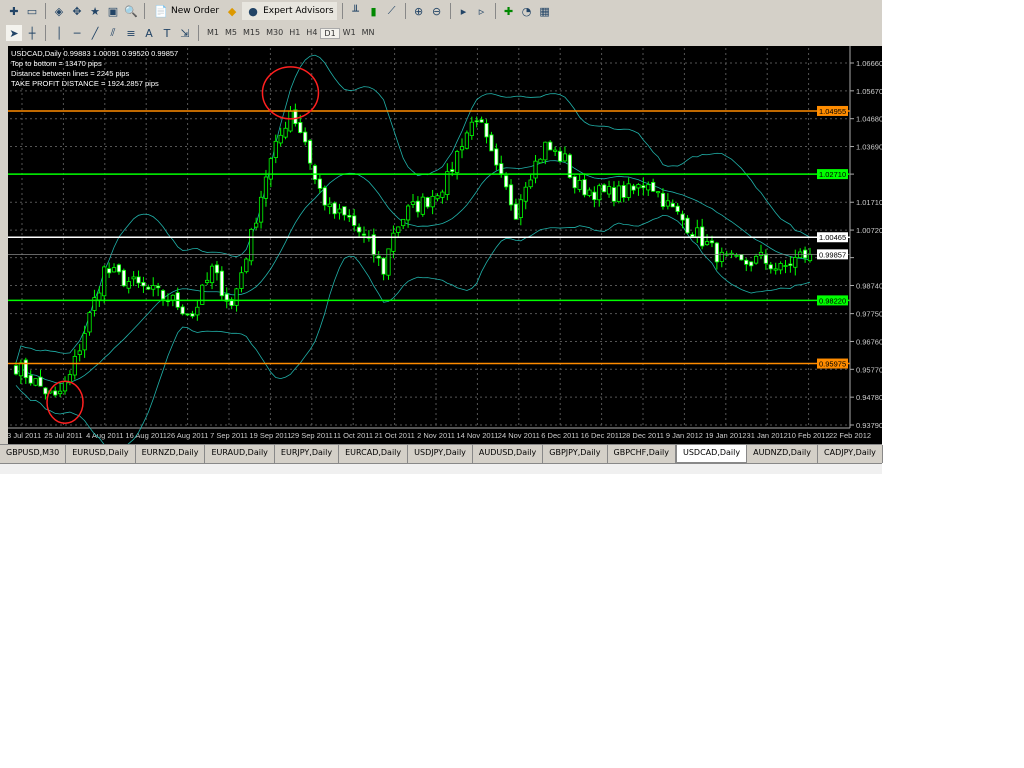  I want to click on chart-tab: AUDUSD,Daily, so click(508, 454).